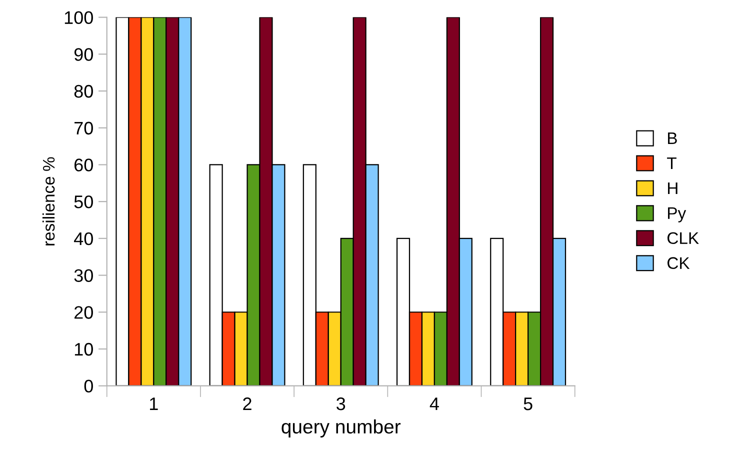  What do you see at coordinates (83, 54) in the screenshot?
I see `y-tick-label: 90` at bounding box center [83, 54].